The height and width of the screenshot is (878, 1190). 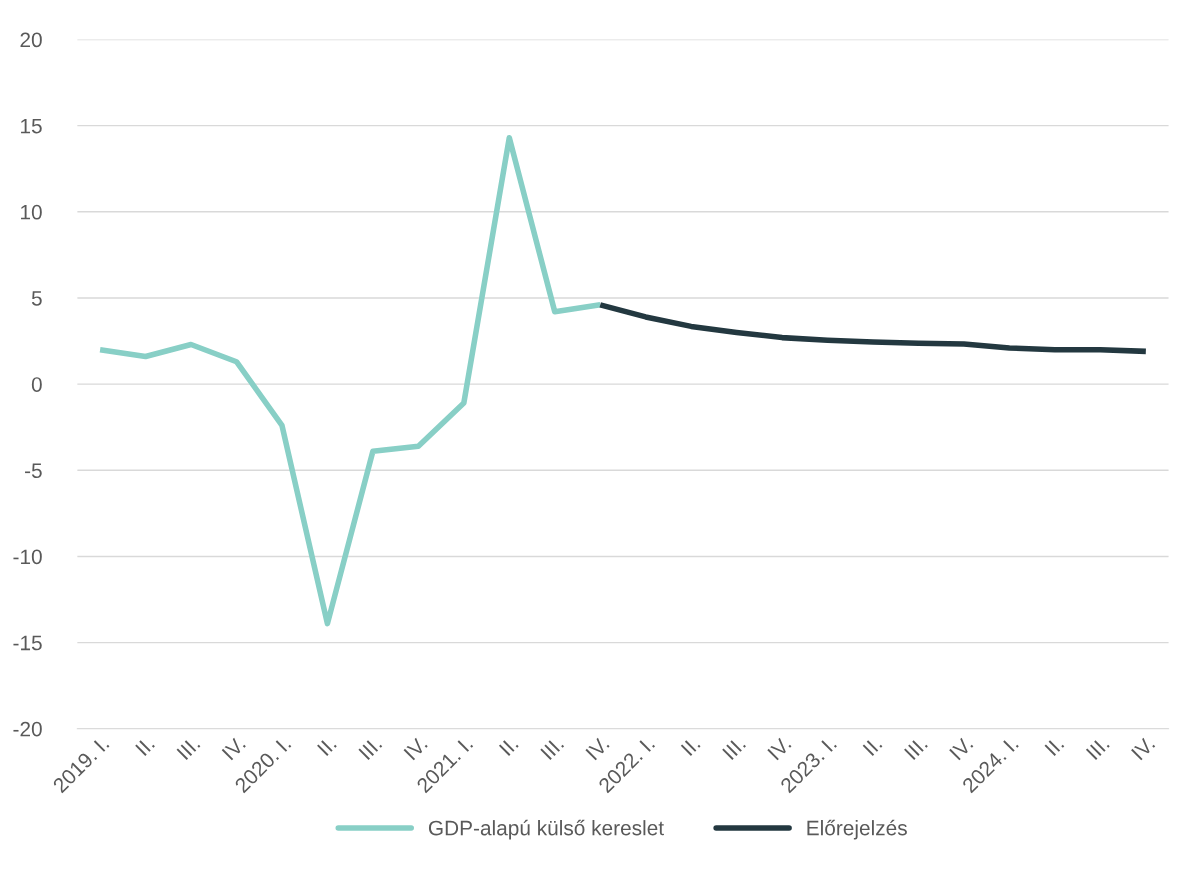 What do you see at coordinates (33, 471) in the screenshot?
I see `y-tick-label: -5` at bounding box center [33, 471].